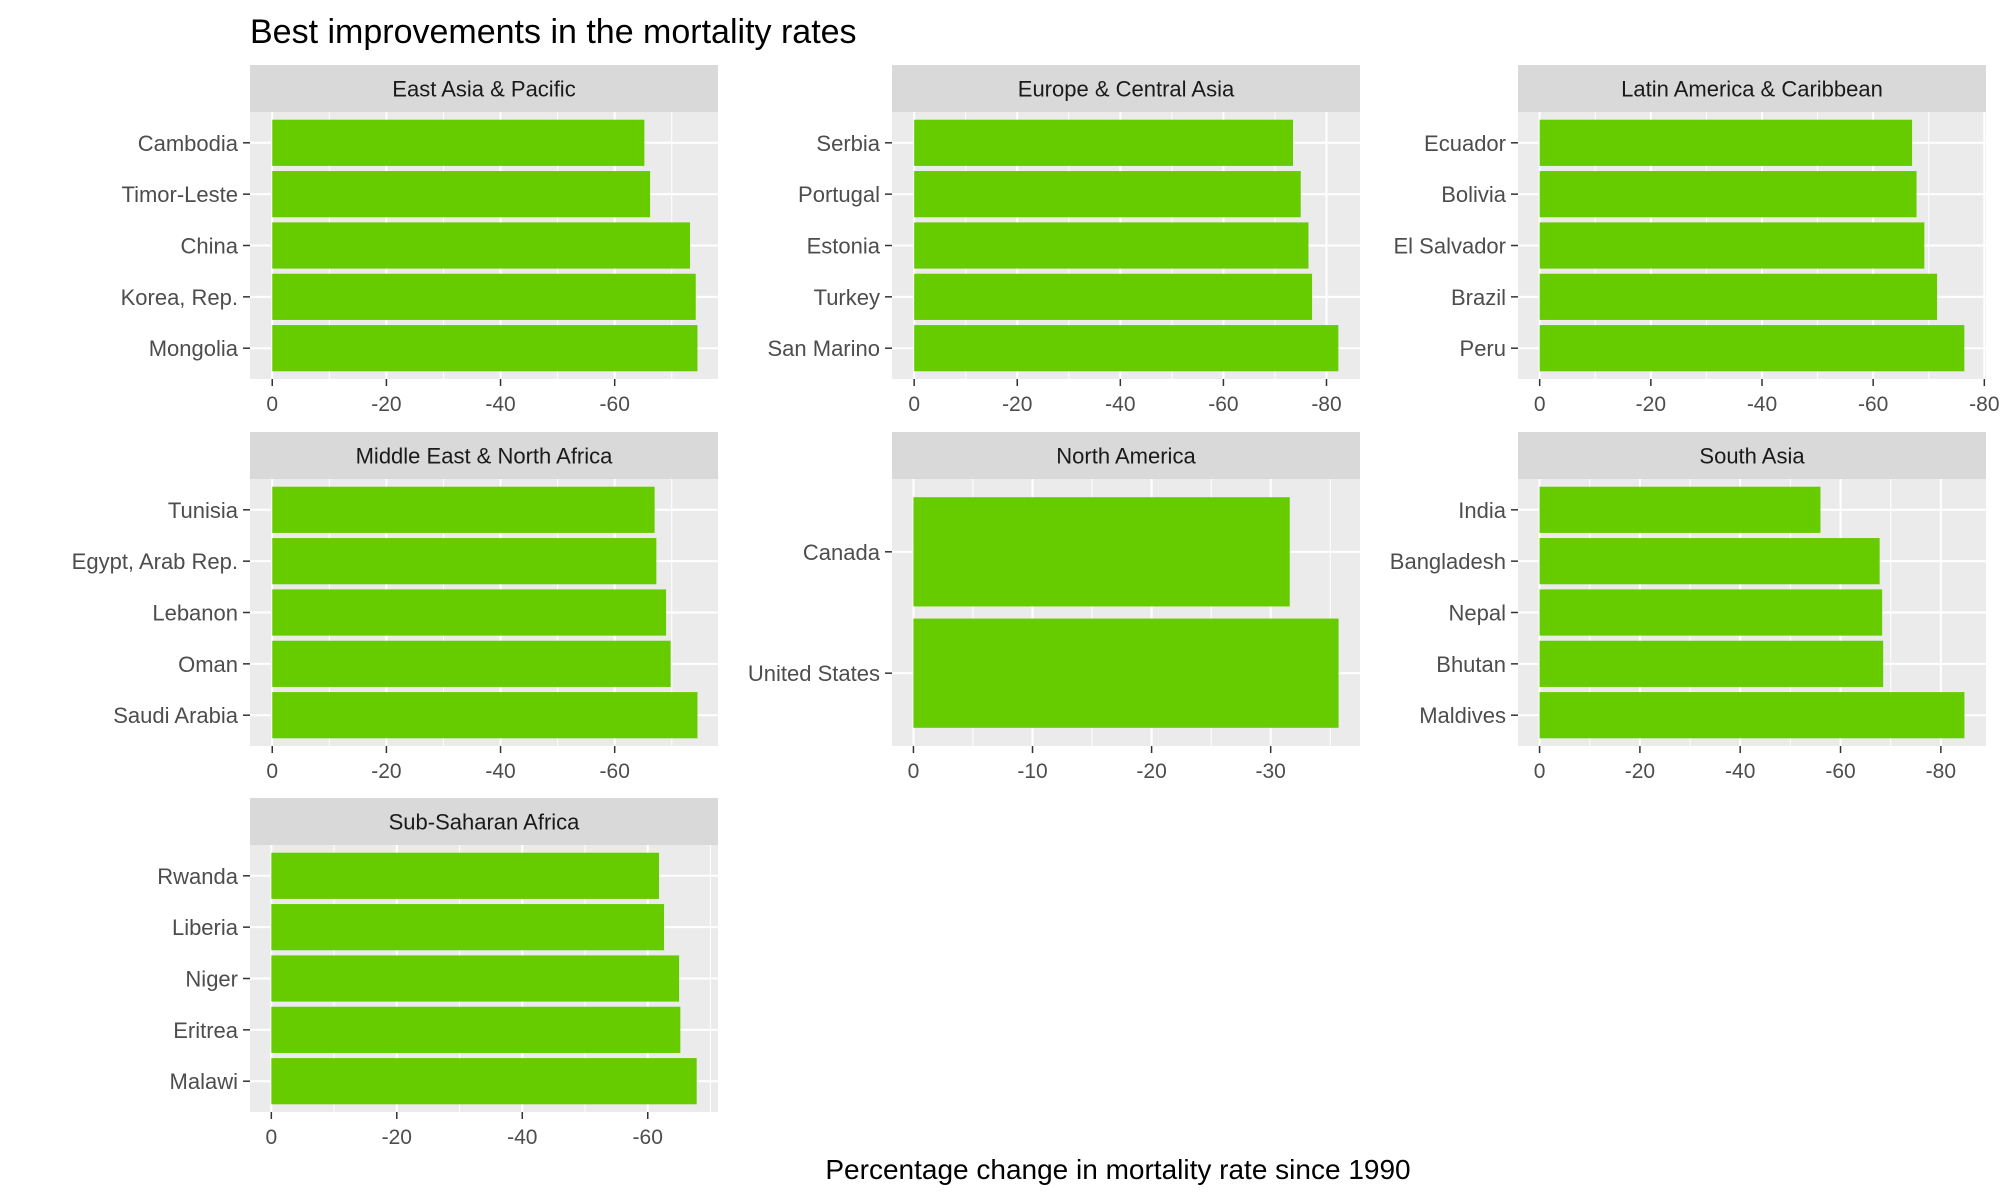  What do you see at coordinates (155, 561) in the screenshot?
I see `category-label: Egypt, Arab Rep.` at bounding box center [155, 561].